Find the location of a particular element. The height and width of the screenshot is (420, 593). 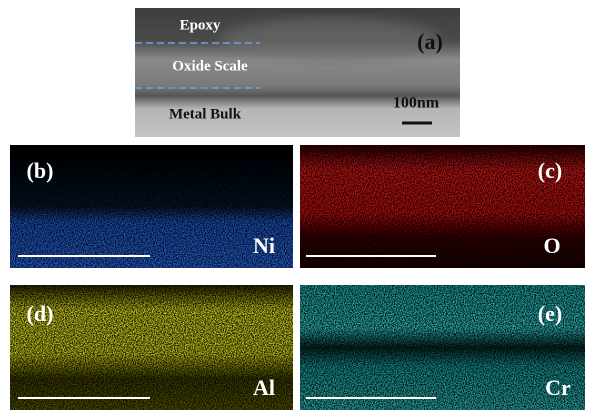

annotation: Oxide Scale is located at coordinates (210, 66).